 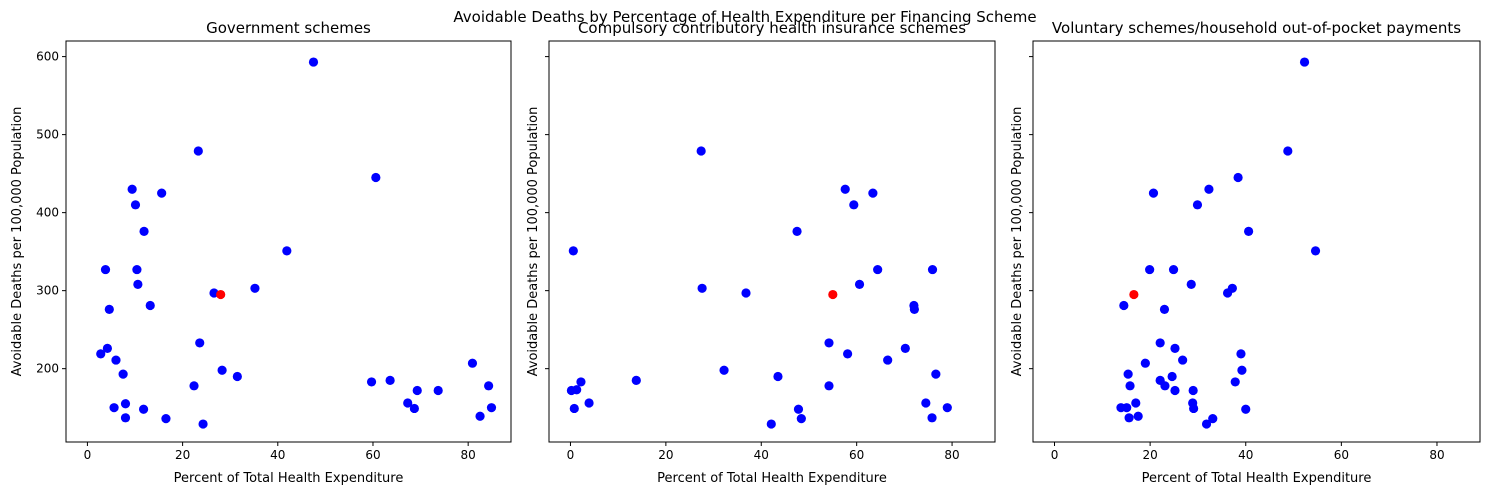 What do you see at coordinates (47, 213) in the screenshot?
I see `y-tick-label: 400` at bounding box center [47, 213].